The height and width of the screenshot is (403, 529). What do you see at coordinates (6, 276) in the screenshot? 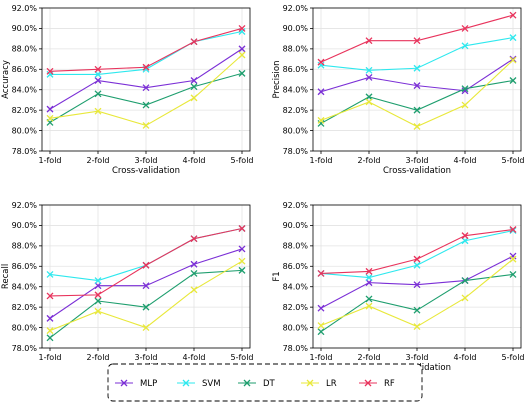
I see `y-axis-label: Recall` at bounding box center [6, 276].